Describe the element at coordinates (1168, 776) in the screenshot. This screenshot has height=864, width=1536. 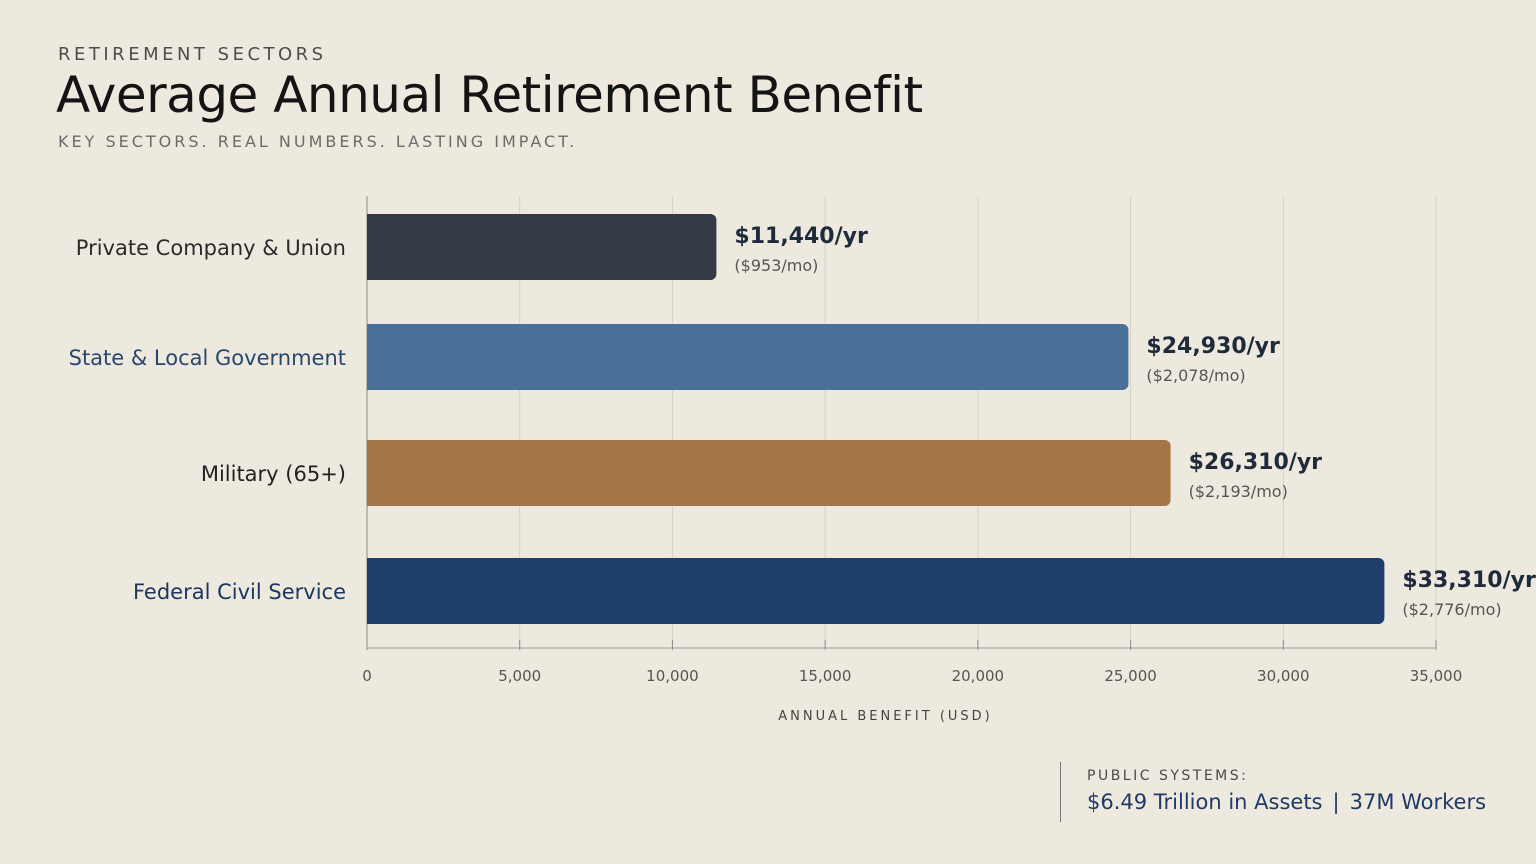
I see `footer-label: PUBLIC SYSTEMS:` at that location.